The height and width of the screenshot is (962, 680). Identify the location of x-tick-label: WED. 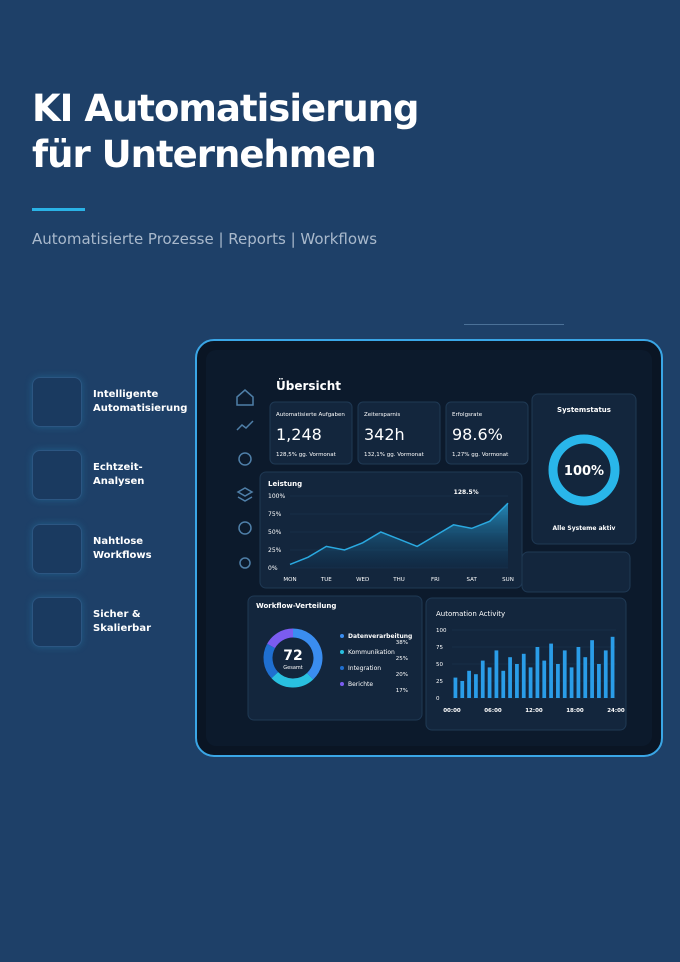
(362, 580).